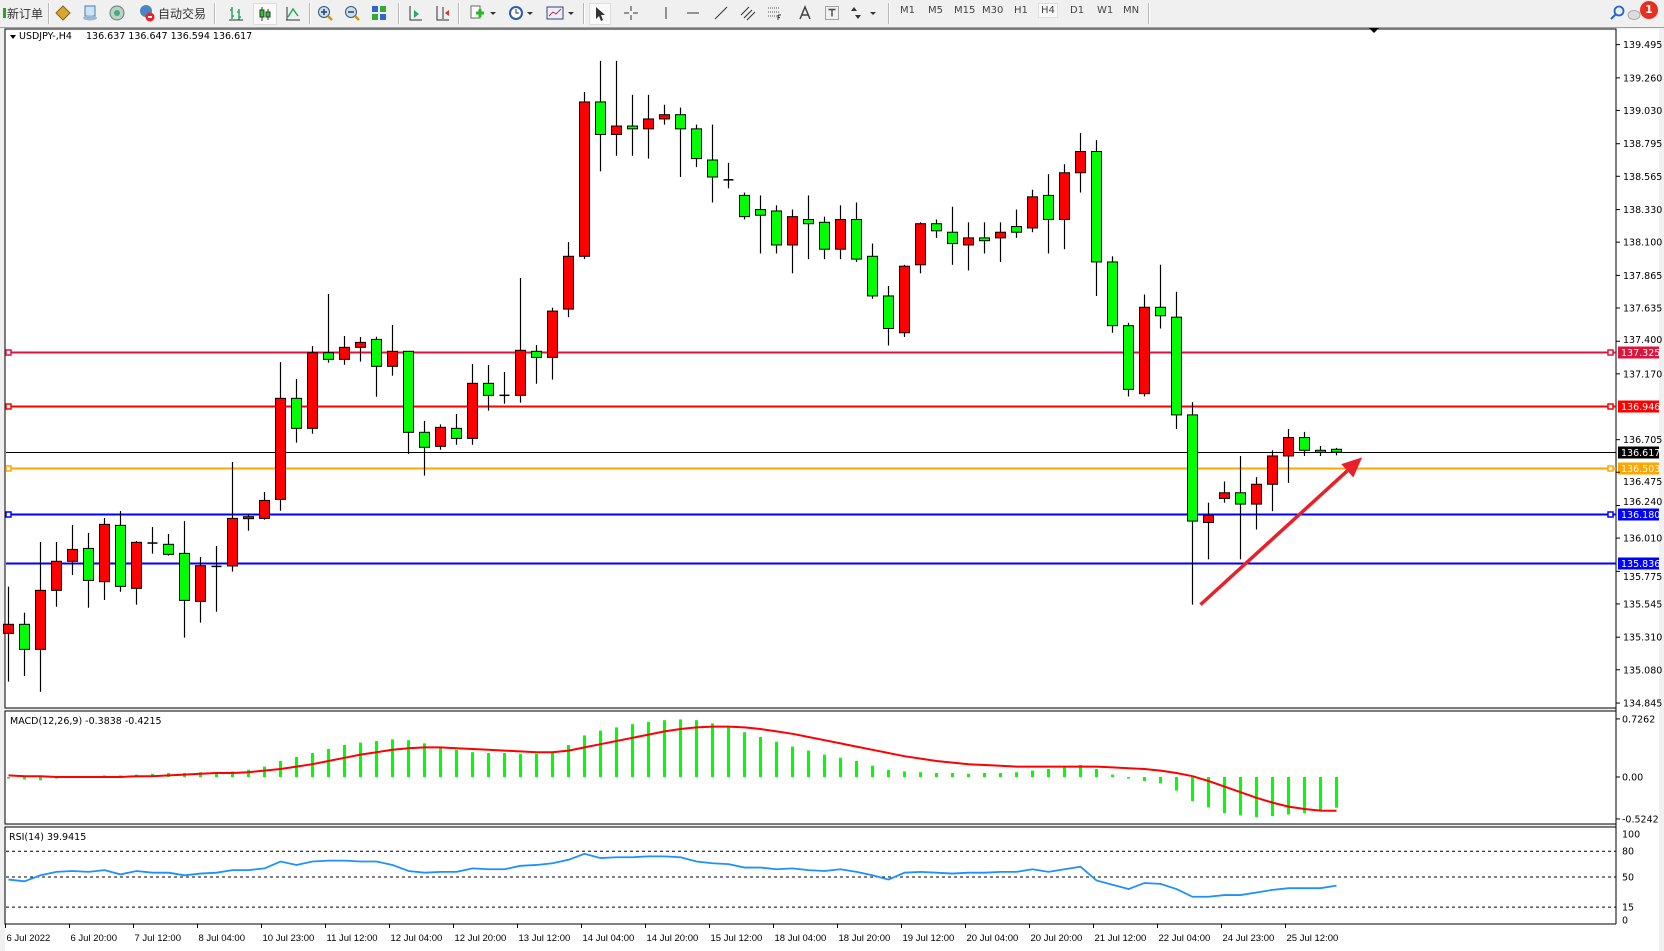 This screenshot has height=951, width=1664. I want to click on timeframe-h1: H1, so click(1021, 10).